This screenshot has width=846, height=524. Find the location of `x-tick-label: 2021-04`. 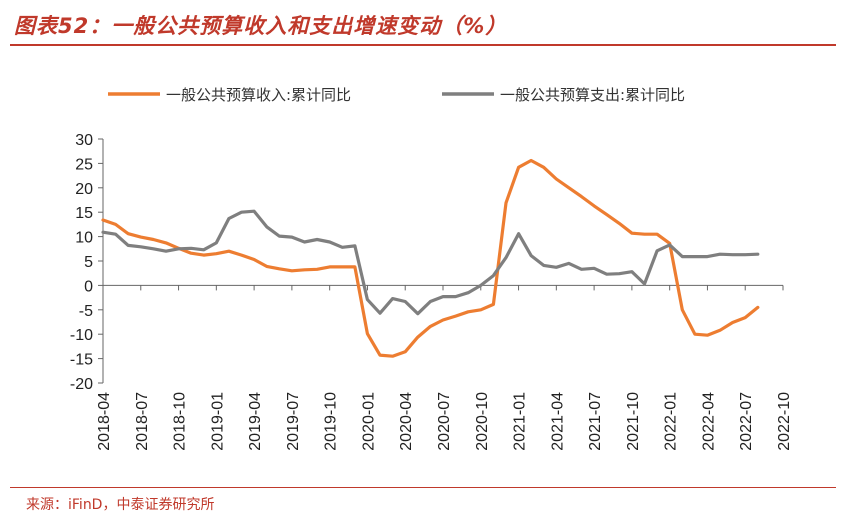

x-tick-label: 2021-04 is located at coordinates (557, 421).